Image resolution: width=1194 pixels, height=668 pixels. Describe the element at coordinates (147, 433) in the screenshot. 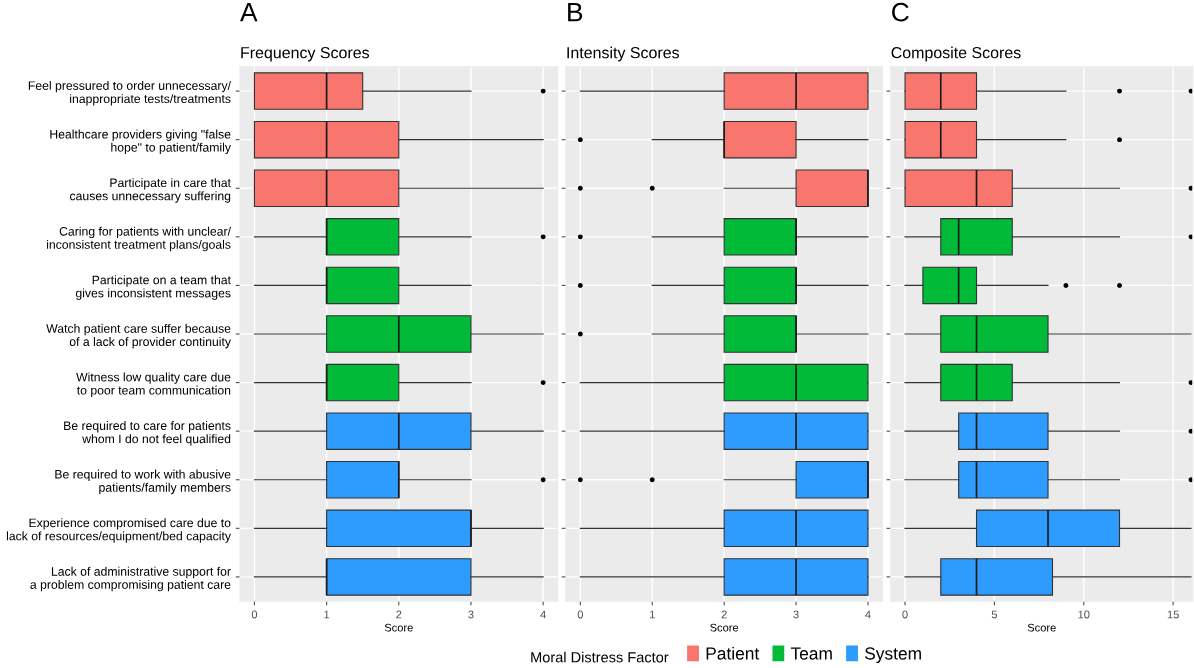

I see `y-tick-label: Be required to care for patients whom I do not feel qualified` at that location.